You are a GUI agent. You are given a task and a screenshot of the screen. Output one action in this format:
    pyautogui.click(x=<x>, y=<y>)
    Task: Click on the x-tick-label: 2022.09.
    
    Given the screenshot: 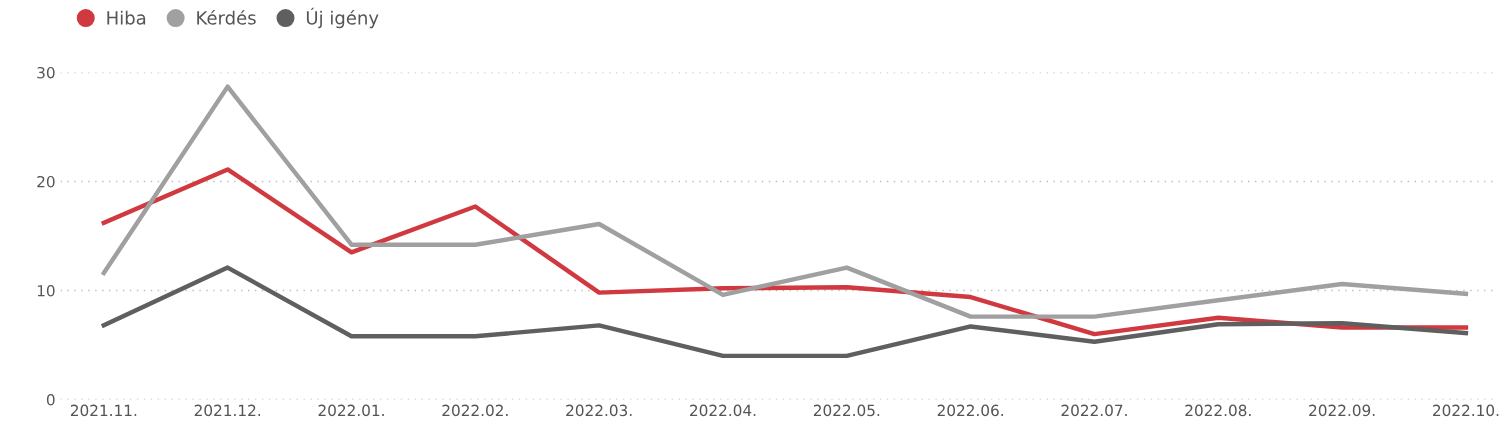 What is the action you would take?
    pyautogui.click(x=1342, y=410)
    